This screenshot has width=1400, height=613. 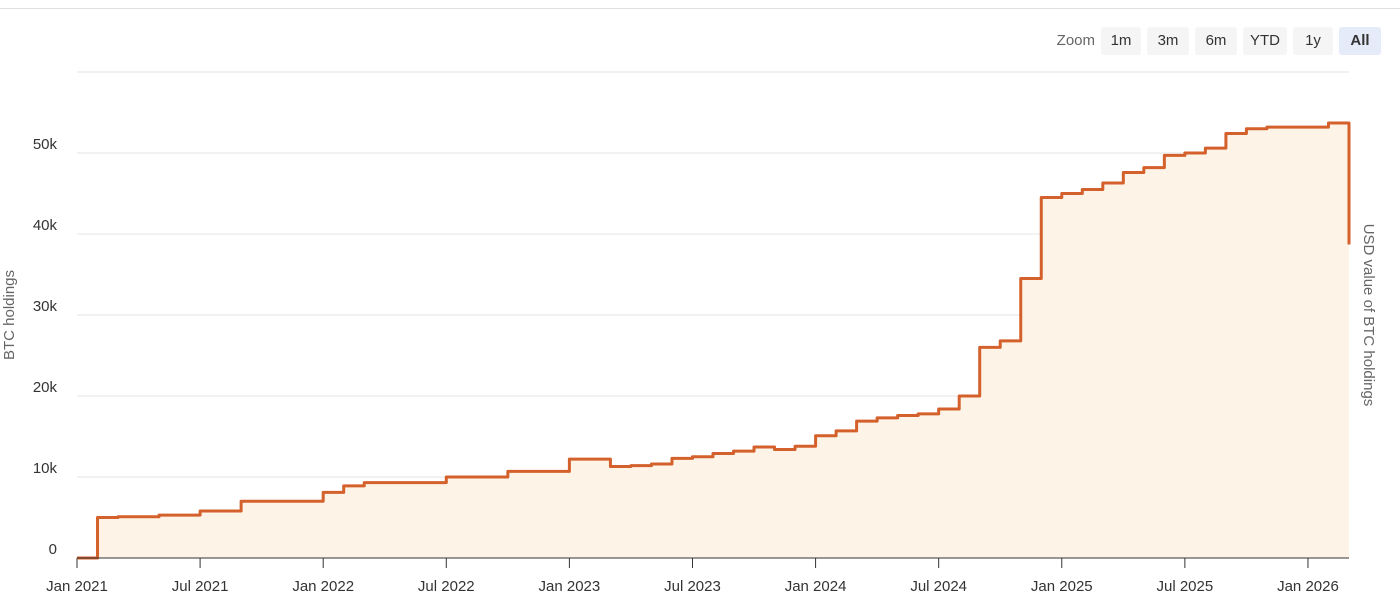 What do you see at coordinates (53, 549) in the screenshot?
I see `y-tick-label: 0` at bounding box center [53, 549].